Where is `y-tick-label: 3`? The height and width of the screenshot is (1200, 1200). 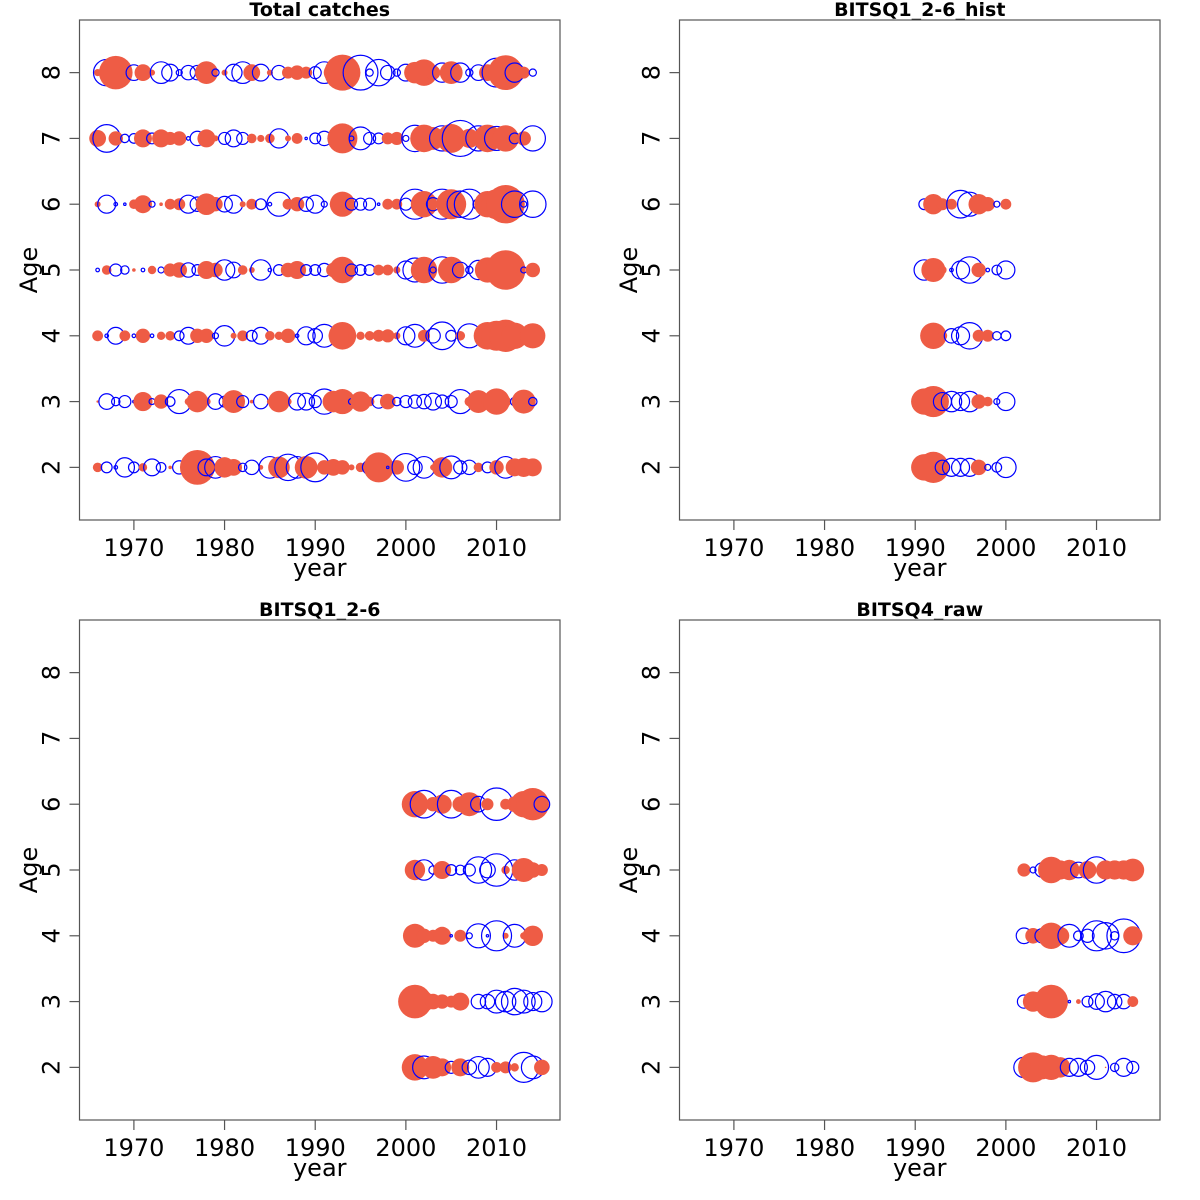 y-tick-label: 3 is located at coordinates (52, 1001).